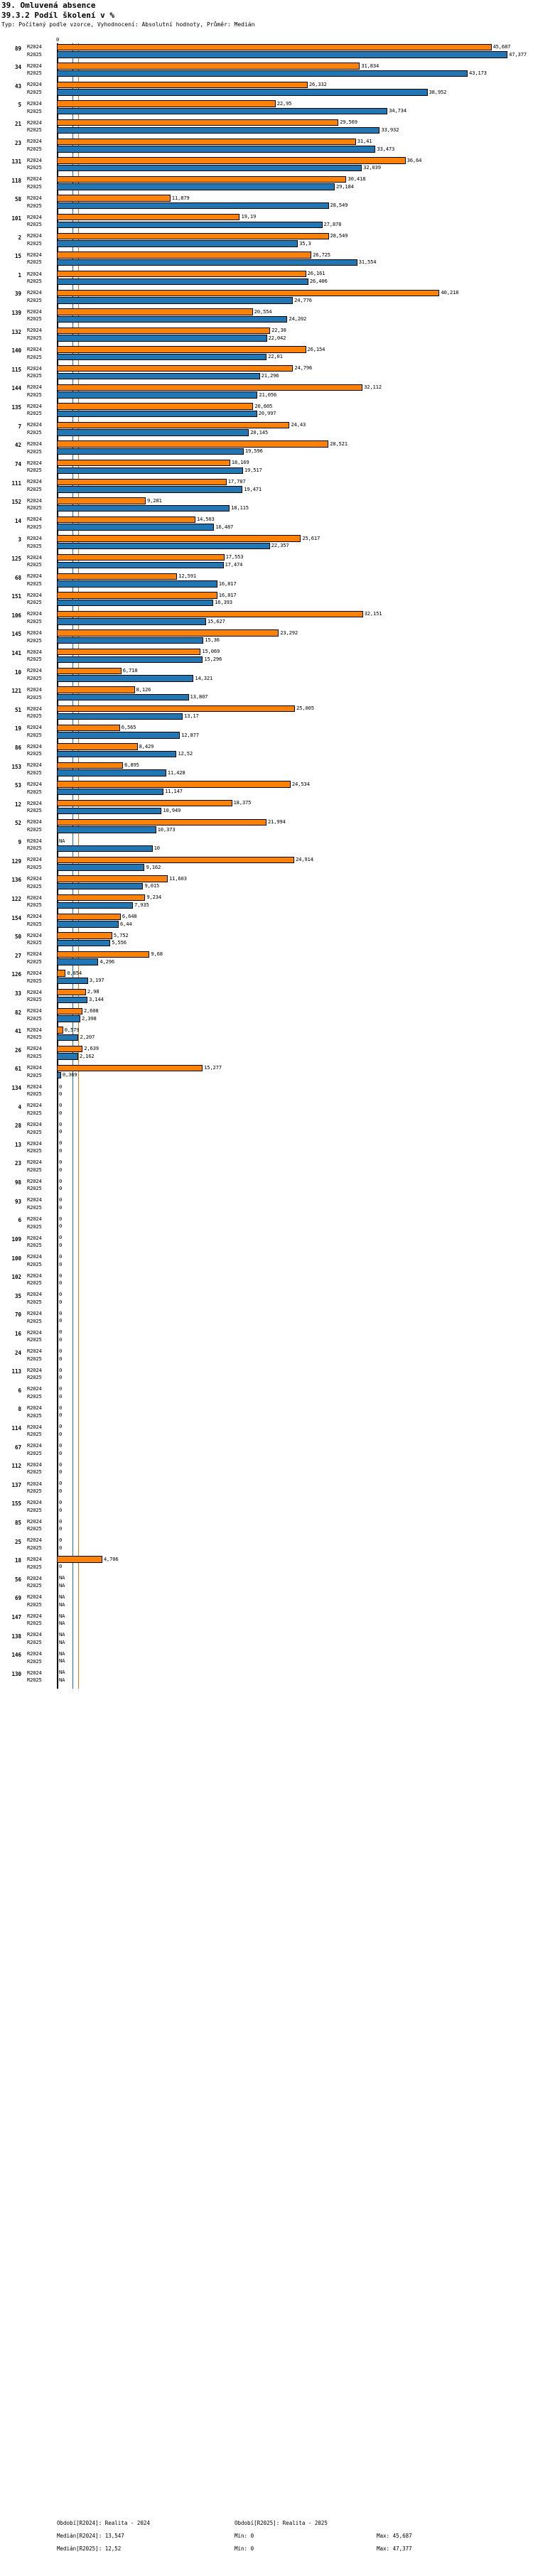 The image size is (533, 2576). What do you see at coordinates (17, 123) in the screenshot?
I see `group-id-label: 21` at bounding box center [17, 123].